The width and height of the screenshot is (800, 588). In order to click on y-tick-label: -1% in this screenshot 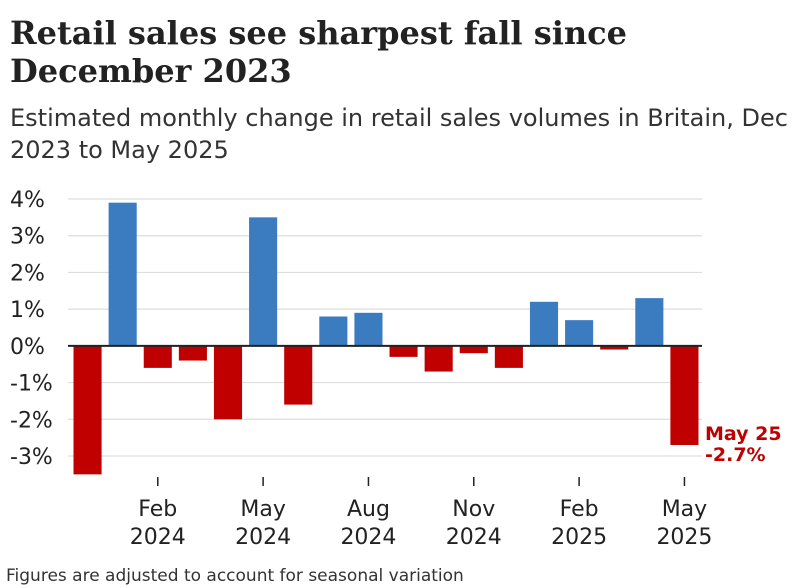, I will do `click(31, 384)`.